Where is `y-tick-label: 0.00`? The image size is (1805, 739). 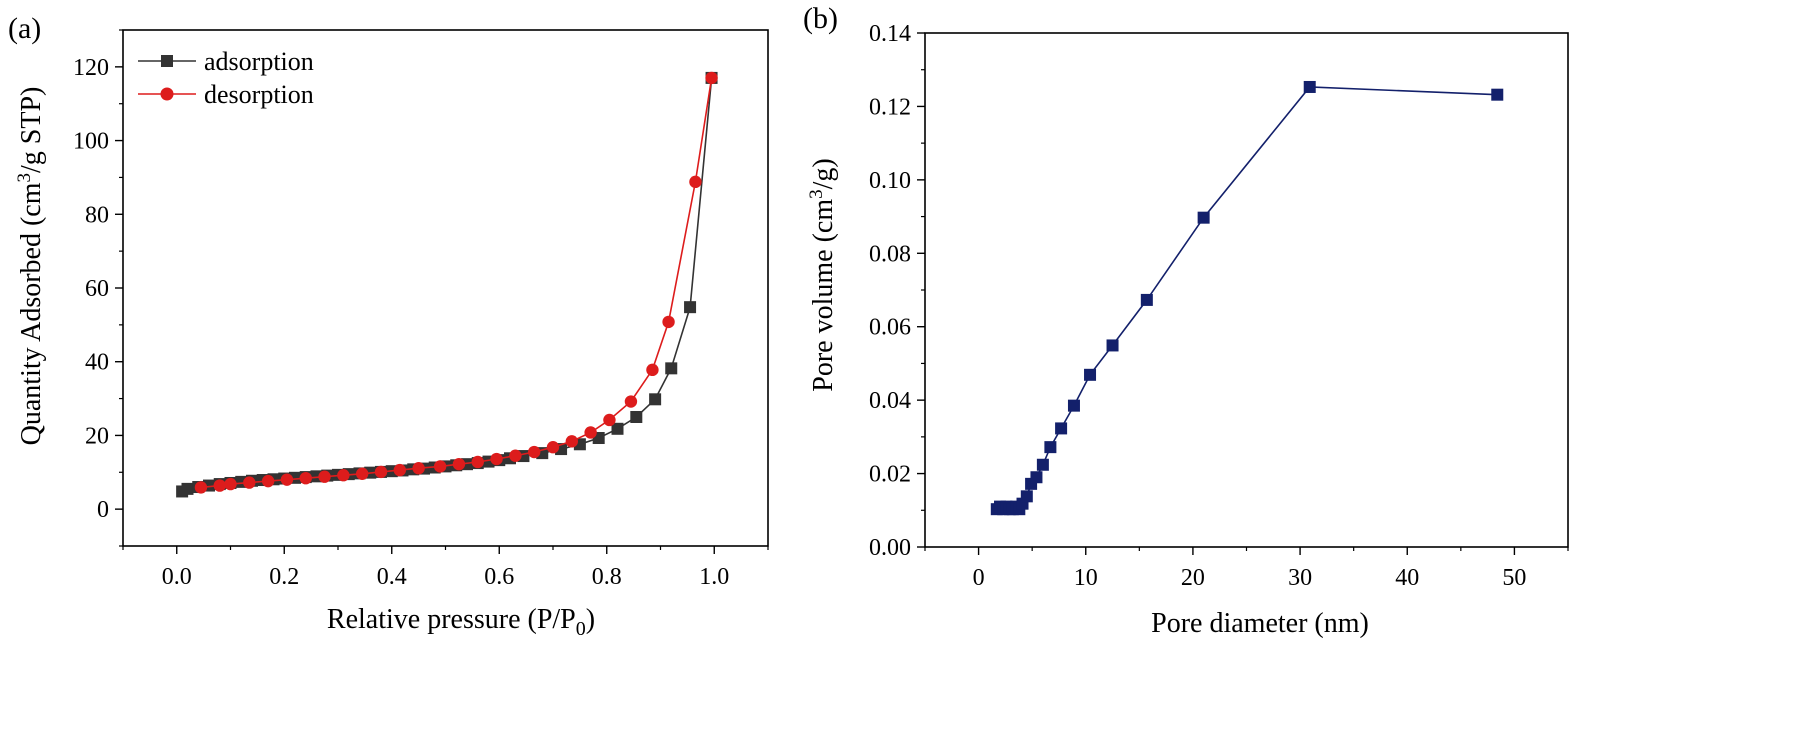
y-tick-label: 0.00 is located at coordinates (890, 548).